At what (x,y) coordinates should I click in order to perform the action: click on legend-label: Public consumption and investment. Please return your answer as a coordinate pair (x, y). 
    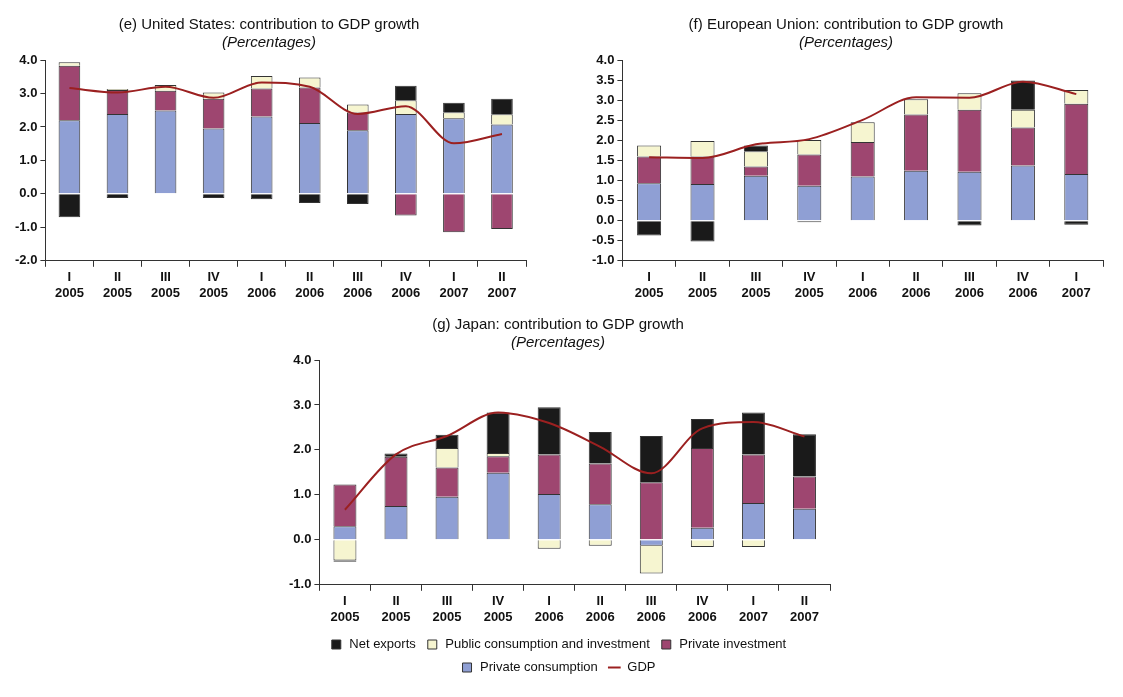
    Looking at the image, I should click on (547, 644).